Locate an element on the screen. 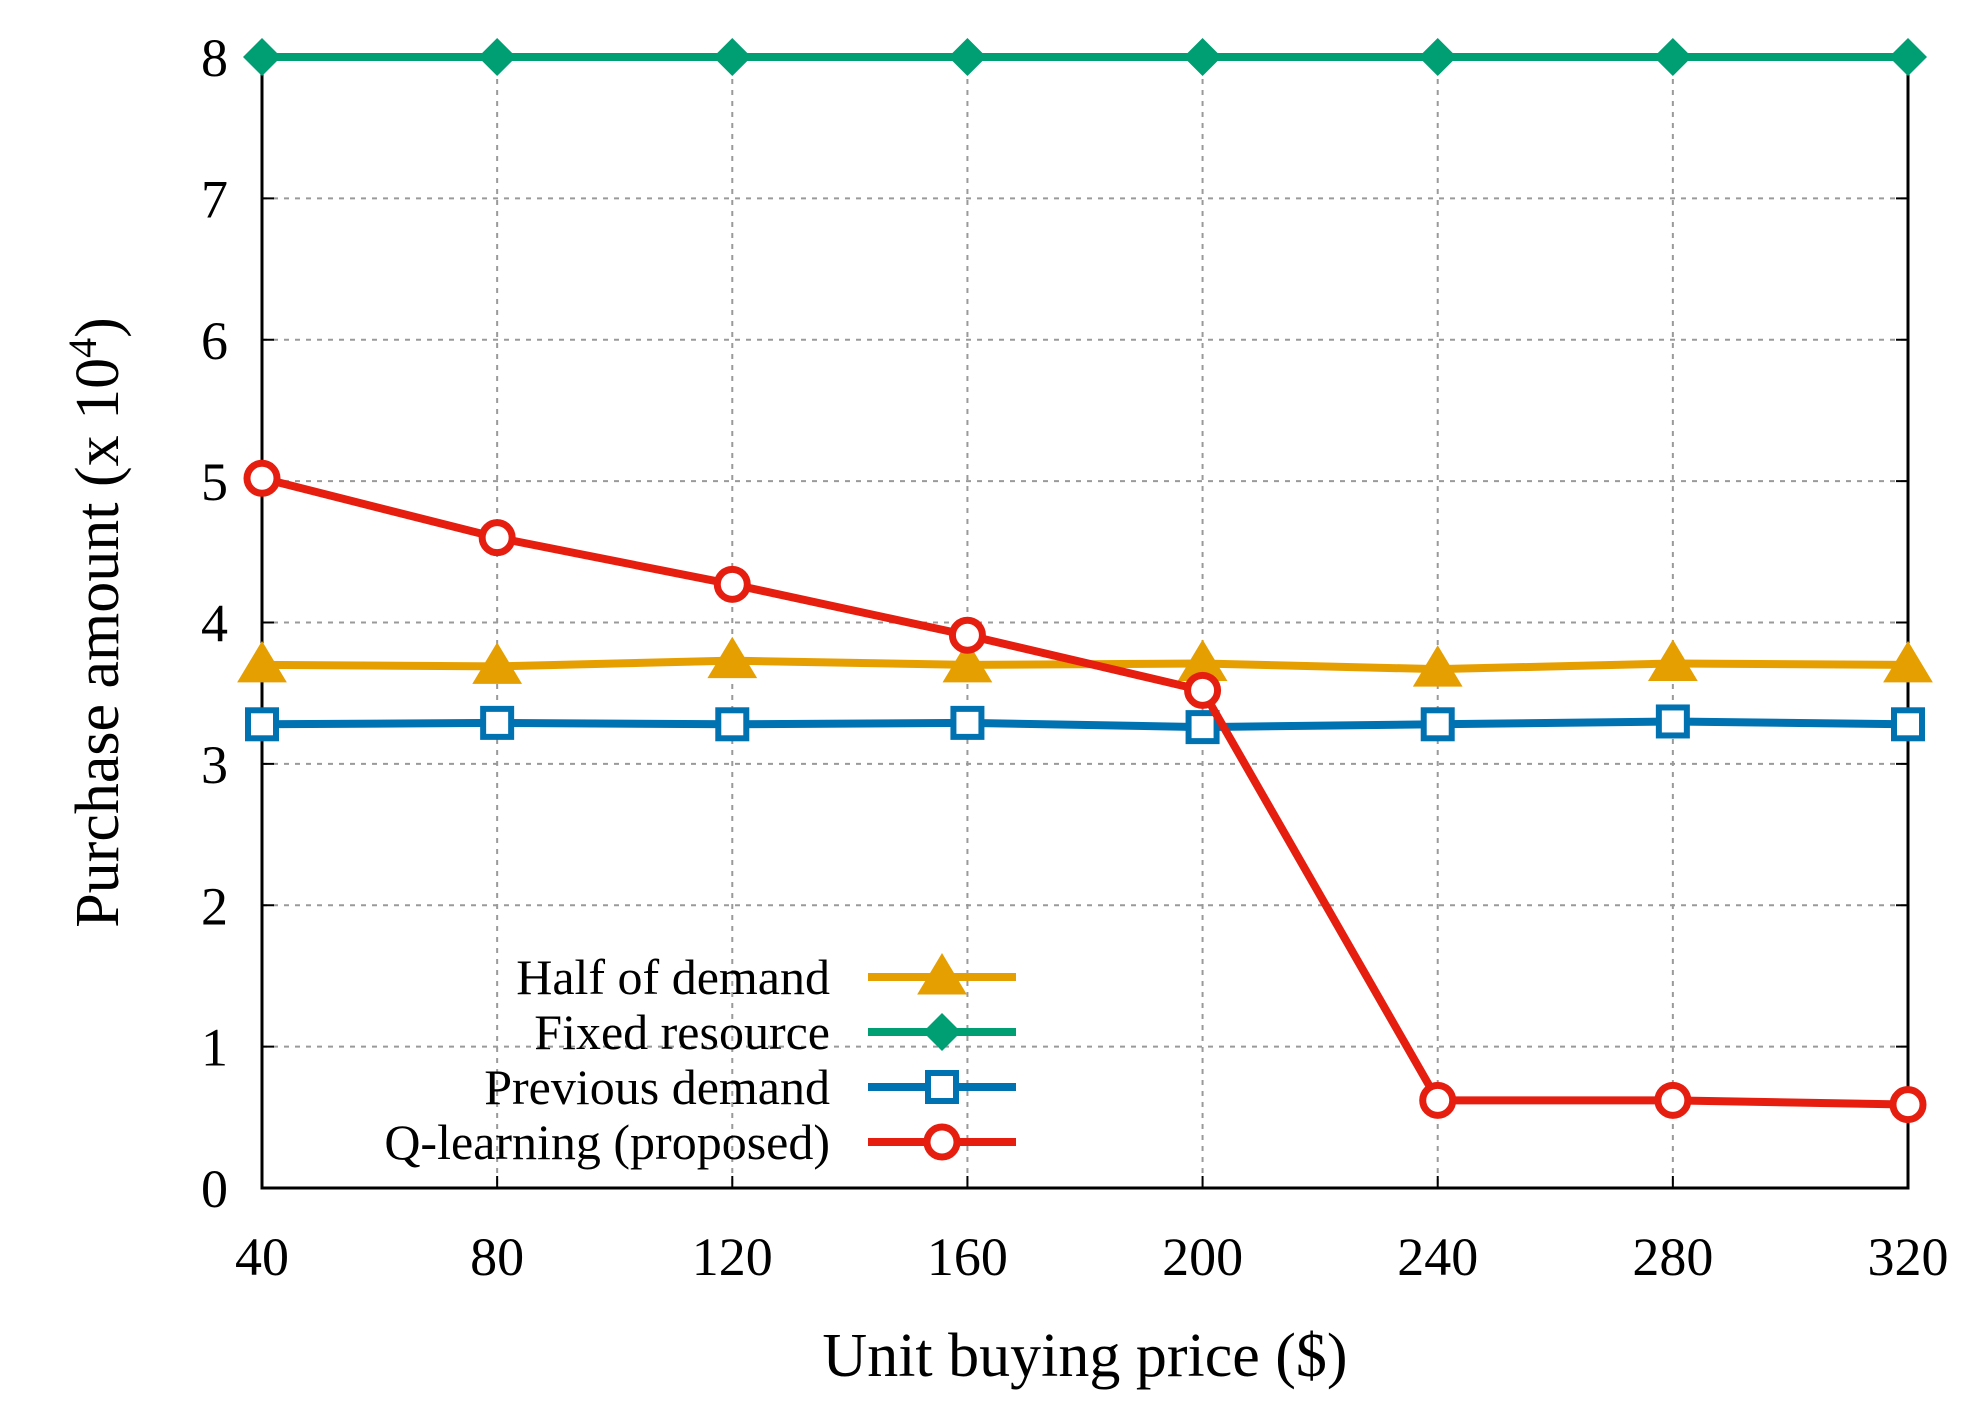 This screenshot has height=1417, width=1981. x-tick-label: 160 is located at coordinates (967, 1257).